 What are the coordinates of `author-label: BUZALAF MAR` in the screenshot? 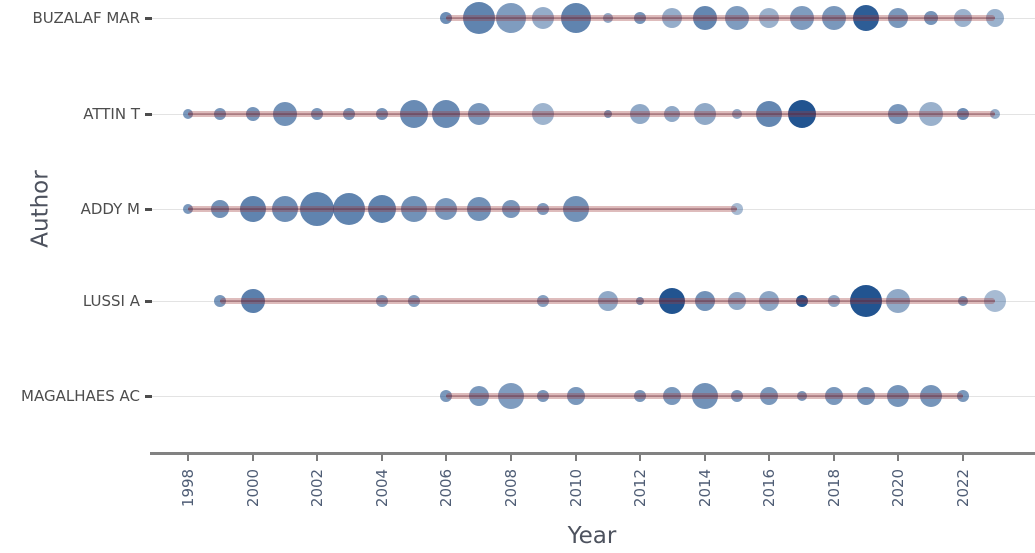 It's located at (86, 18).